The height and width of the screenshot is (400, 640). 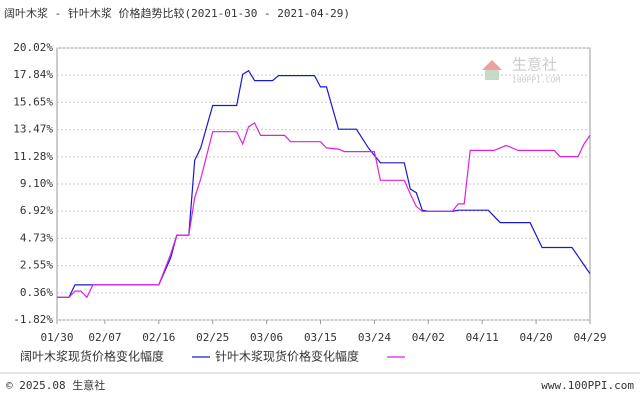 I want to click on y-tick-label: 13.47%, so click(x=33, y=129).